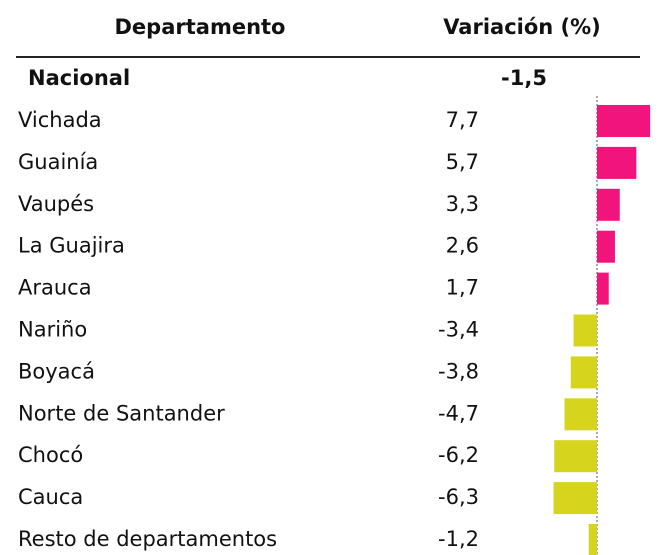 This screenshot has height=555, width=658. What do you see at coordinates (462, 246) in the screenshot?
I see `value-label: 2,6` at bounding box center [462, 246].